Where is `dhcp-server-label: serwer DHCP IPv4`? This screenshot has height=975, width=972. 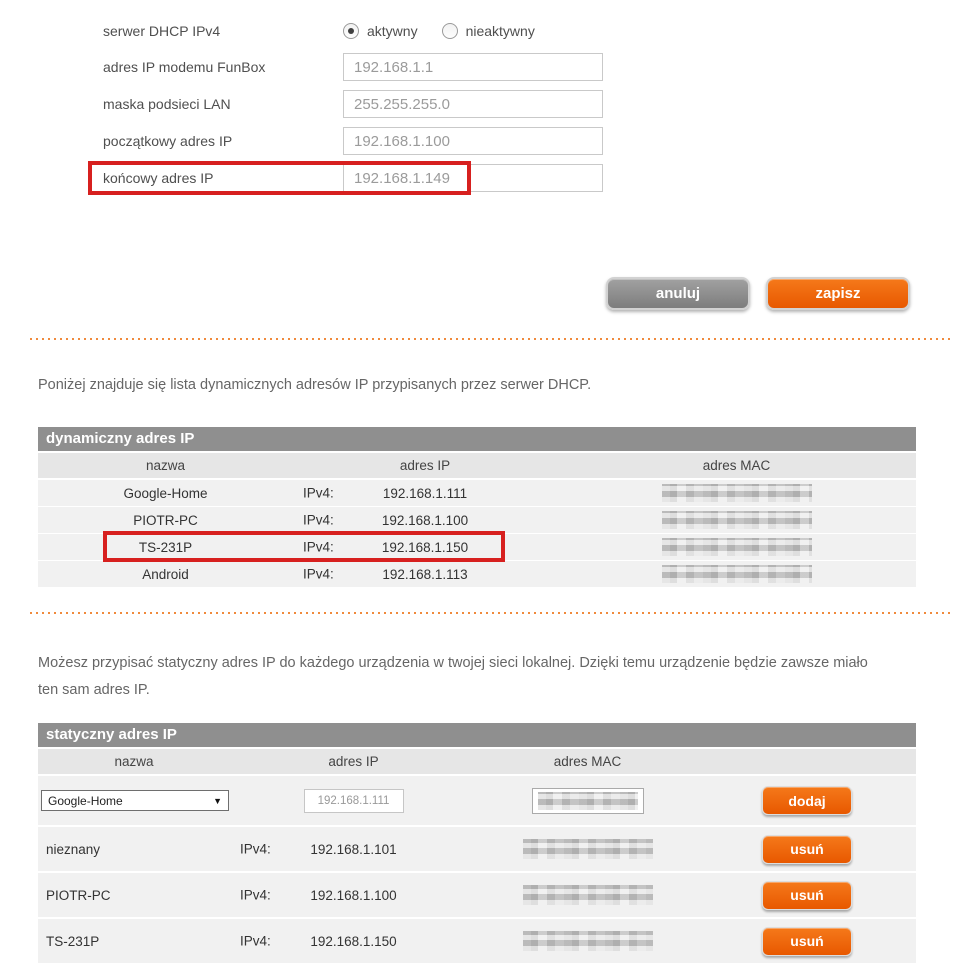
dhcp-server-label: serwer DHCP IPv4 is located at coordinates (162, 31).